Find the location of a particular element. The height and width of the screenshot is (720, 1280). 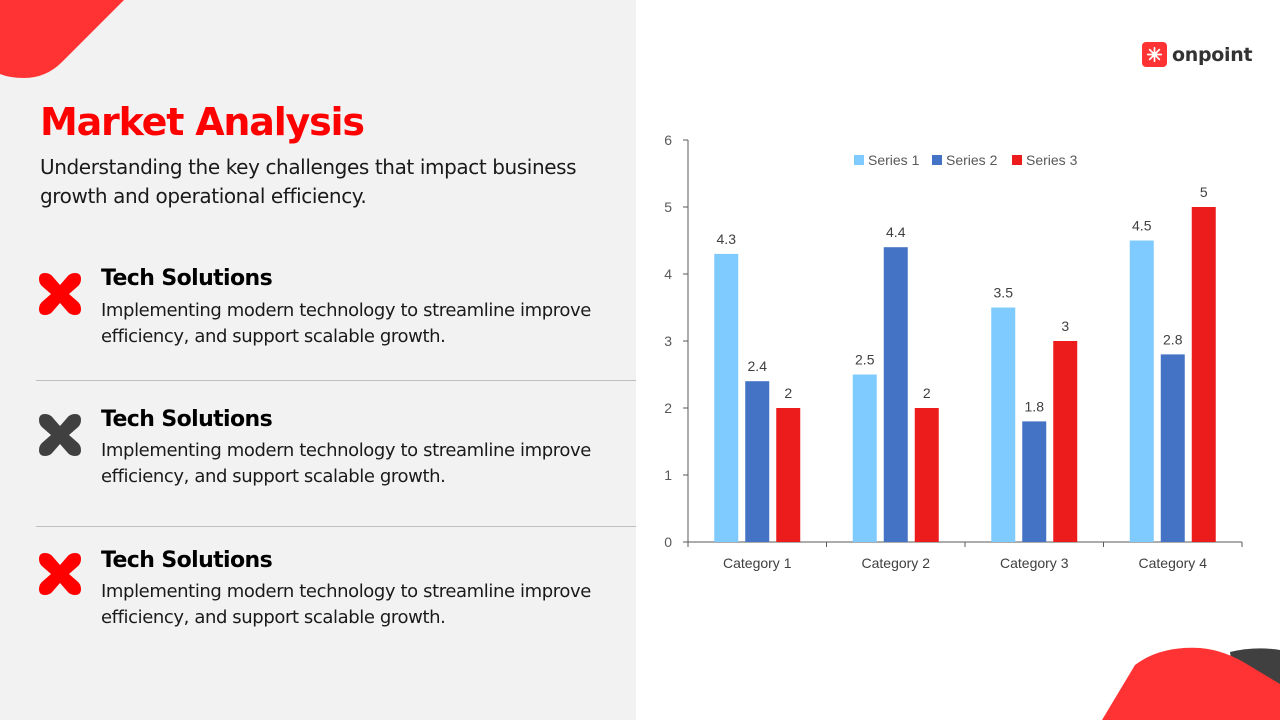

data-label: 2.8 is located at coordinates (1173, 339).